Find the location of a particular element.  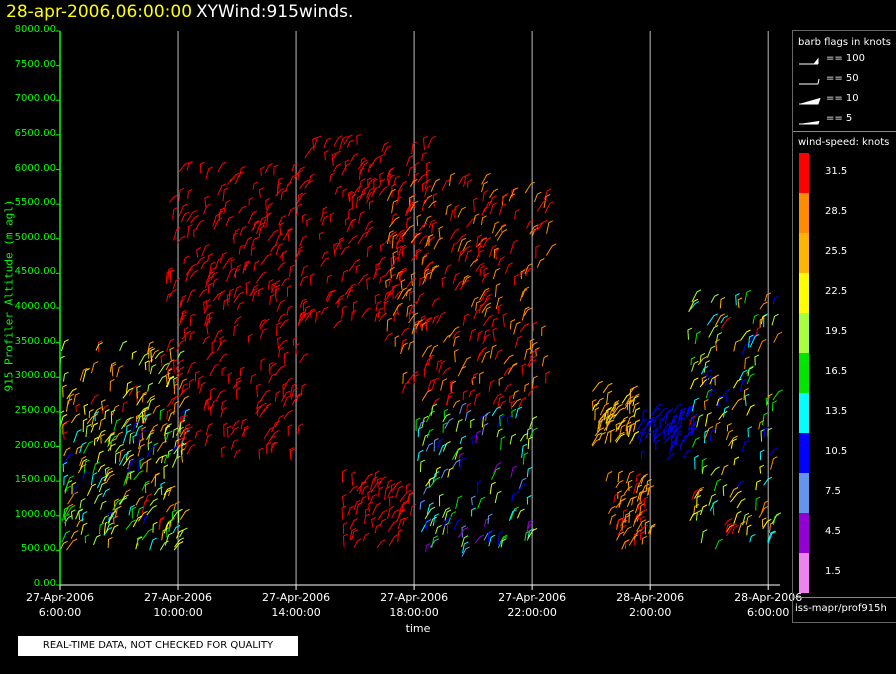

speed-label: 25.5 is located at coordinates (836, 251).